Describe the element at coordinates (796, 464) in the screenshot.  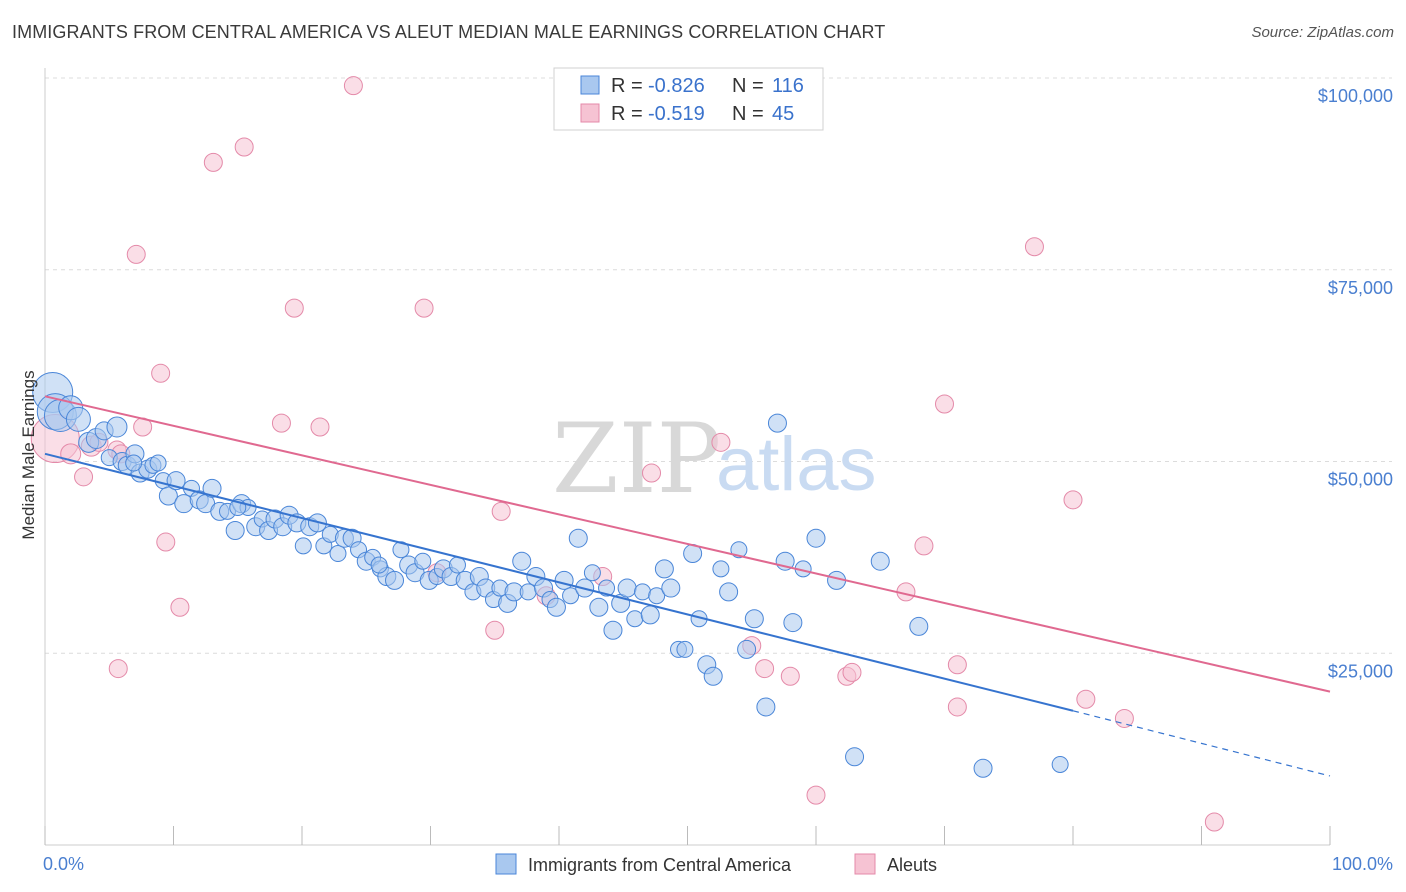
I see `watermark-atlas: atlas` at that location.